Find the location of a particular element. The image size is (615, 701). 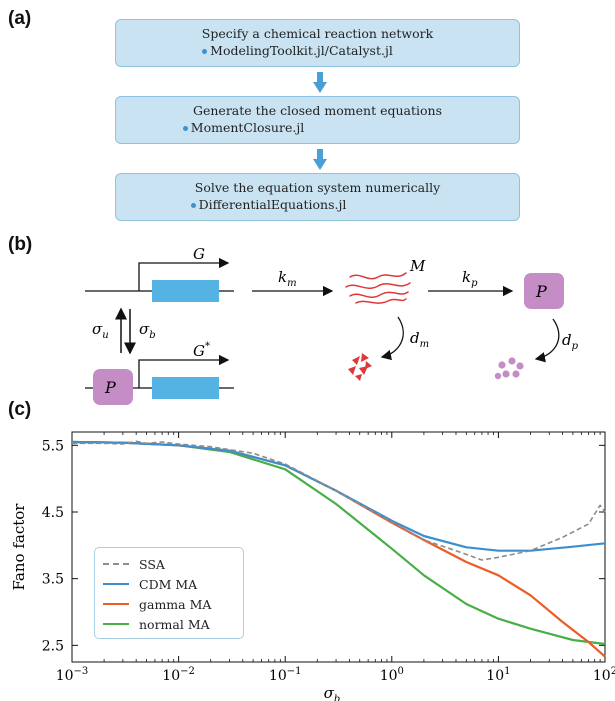

promoter-arrow-lower is located at coordinates (184, 371).